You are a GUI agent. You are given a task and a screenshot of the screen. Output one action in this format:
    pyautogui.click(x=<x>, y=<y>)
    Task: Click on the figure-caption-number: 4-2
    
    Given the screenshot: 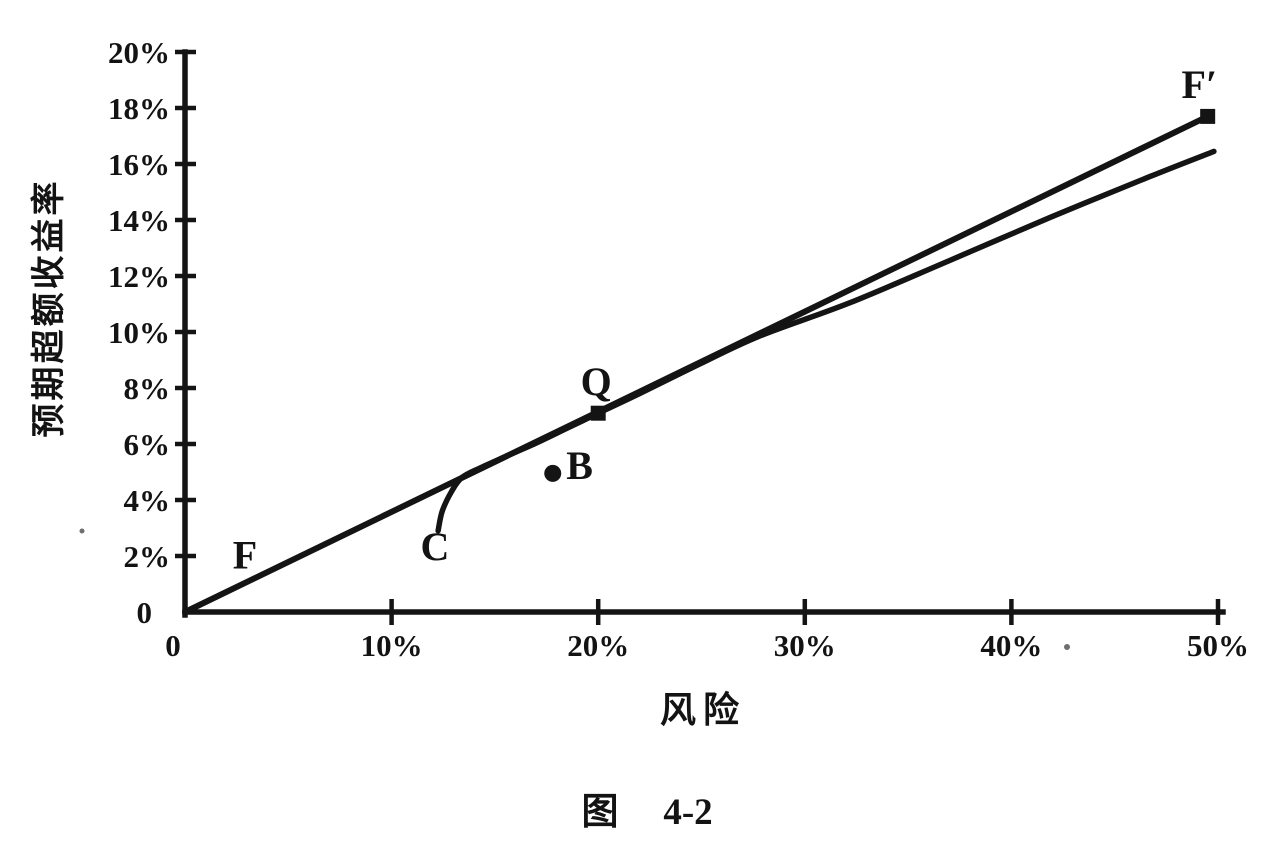 What is the action you would take?
    pyautogui.click(x=687, y=812)
    